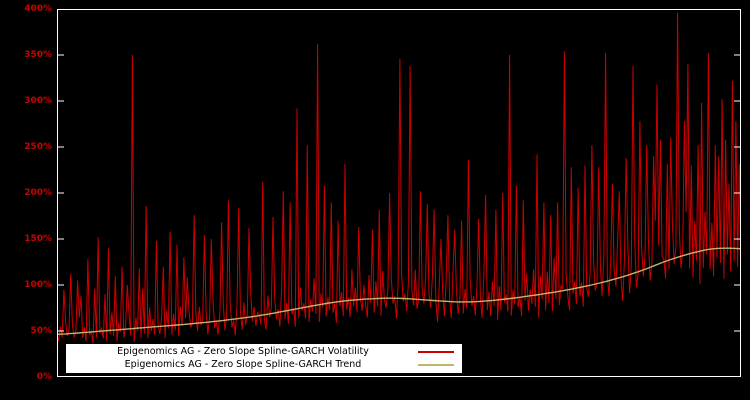 The image size is (750, 400). Describe the element at coordinates (38, 239) in the screenshot. I see `y-tick-label: 150%` at that location.